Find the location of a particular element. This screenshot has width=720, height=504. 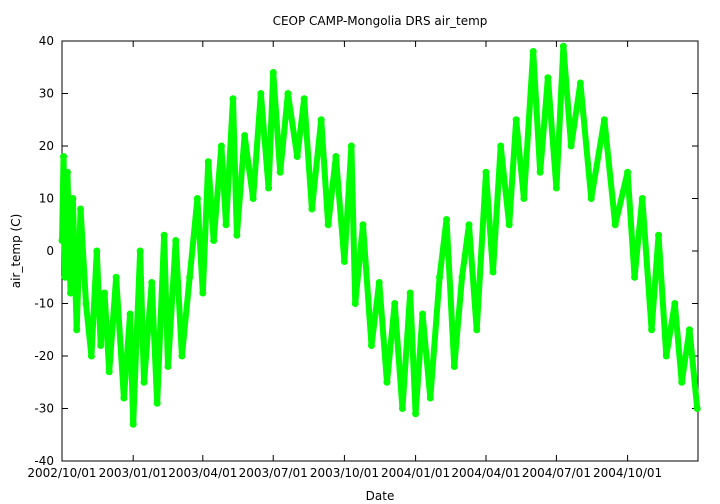

x-tick-label: 2002/10/01 is located at coordinates (61, 473).